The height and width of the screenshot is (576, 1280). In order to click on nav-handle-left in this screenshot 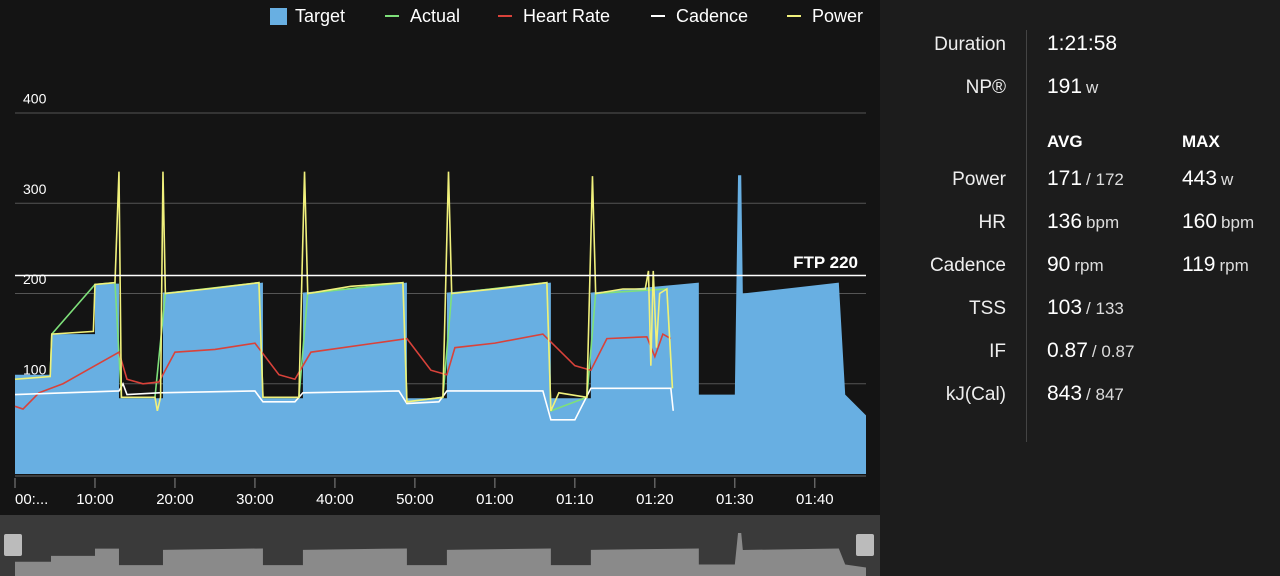, I will do `click(13, 545)`.